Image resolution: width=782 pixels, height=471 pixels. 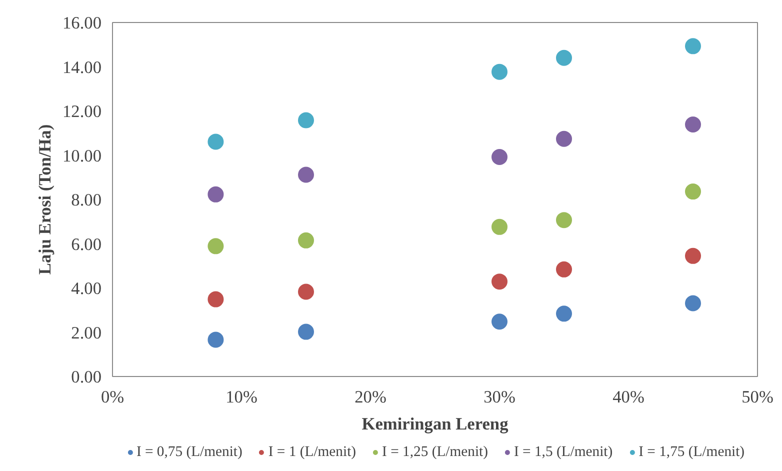 What do you see at coordinates (82, 23) in the screenshot?
I see `y-tick-label: 16.00` at bounding box center [82, 23].